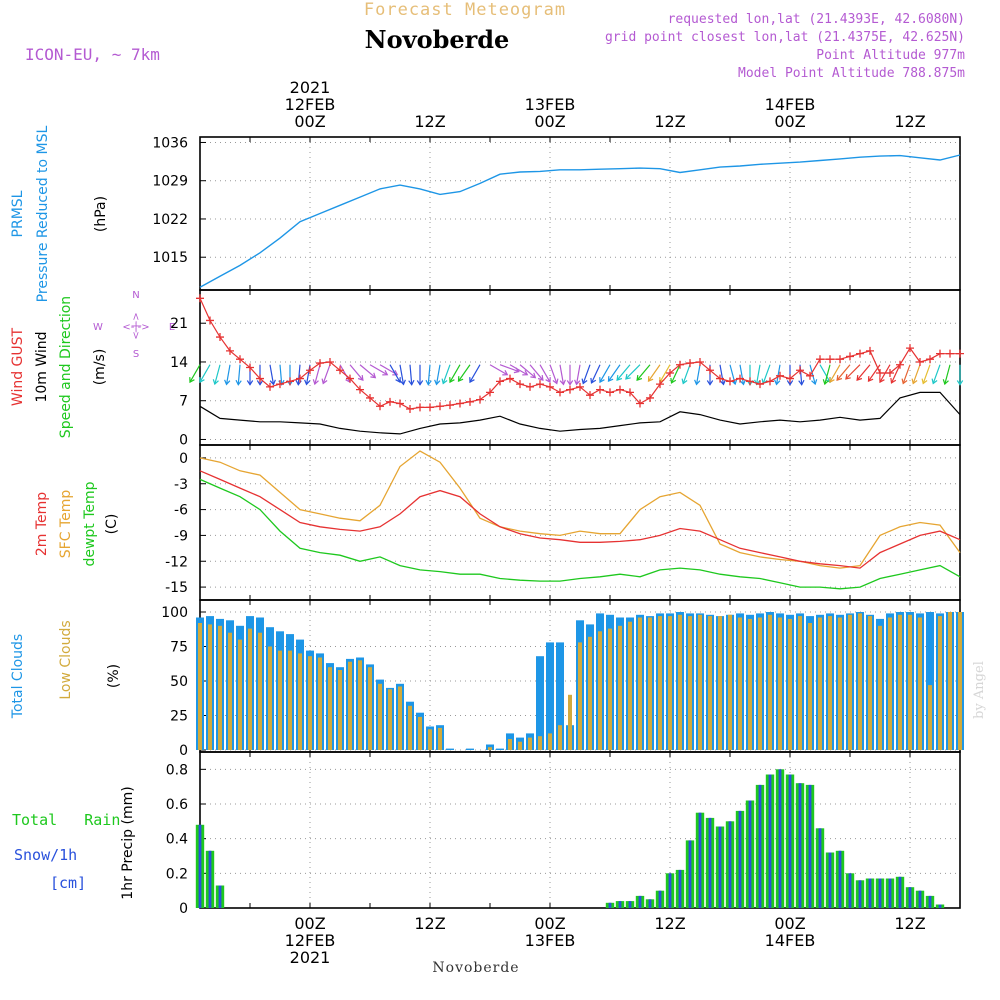 The width and height of the screenshot is (1000, 1000). What do you see at coordinates (136, 354) in the screenshot?
I see `compass-south: S` at bounding box center [136, 354].